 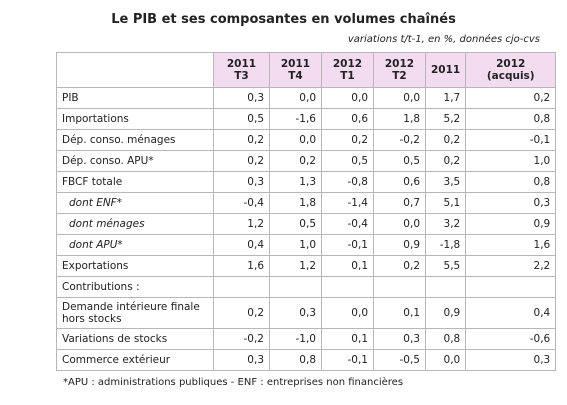 I want to click on table-row: Contributions :, so click(x=306, y=287).